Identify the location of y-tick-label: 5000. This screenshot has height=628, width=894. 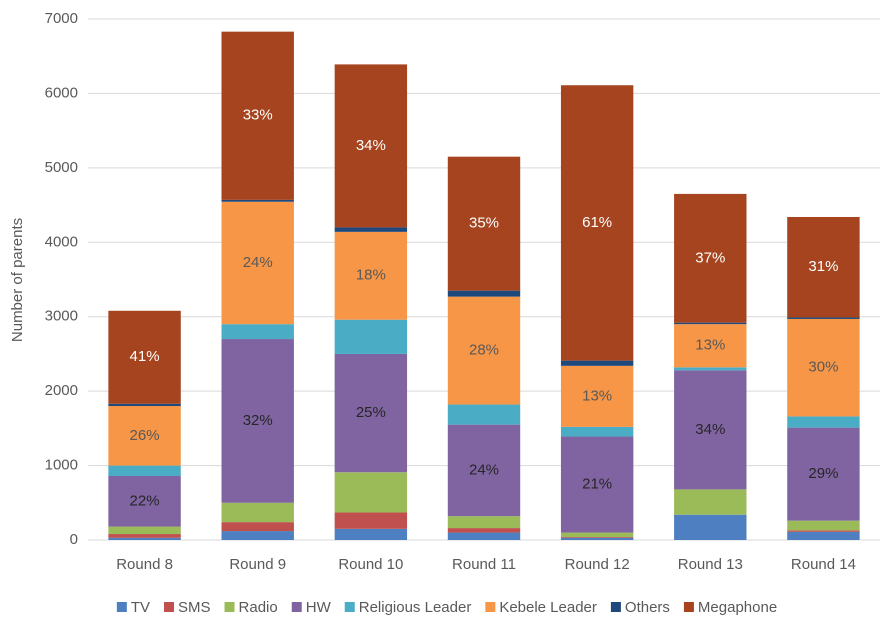
(61, 167).